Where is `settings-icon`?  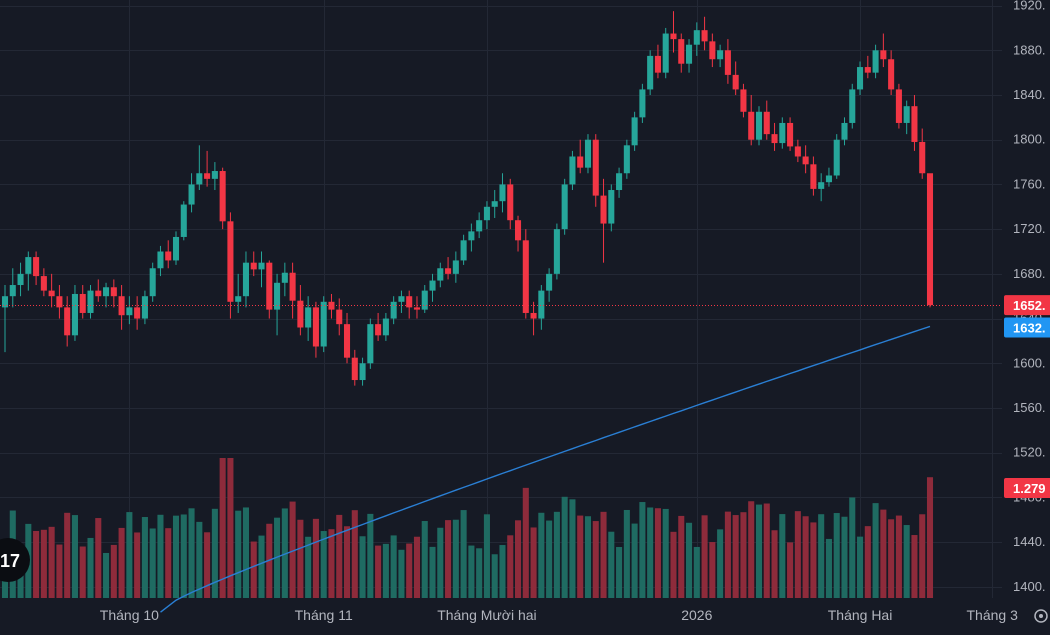 settings-icon is located at coordinates (1041, 616).